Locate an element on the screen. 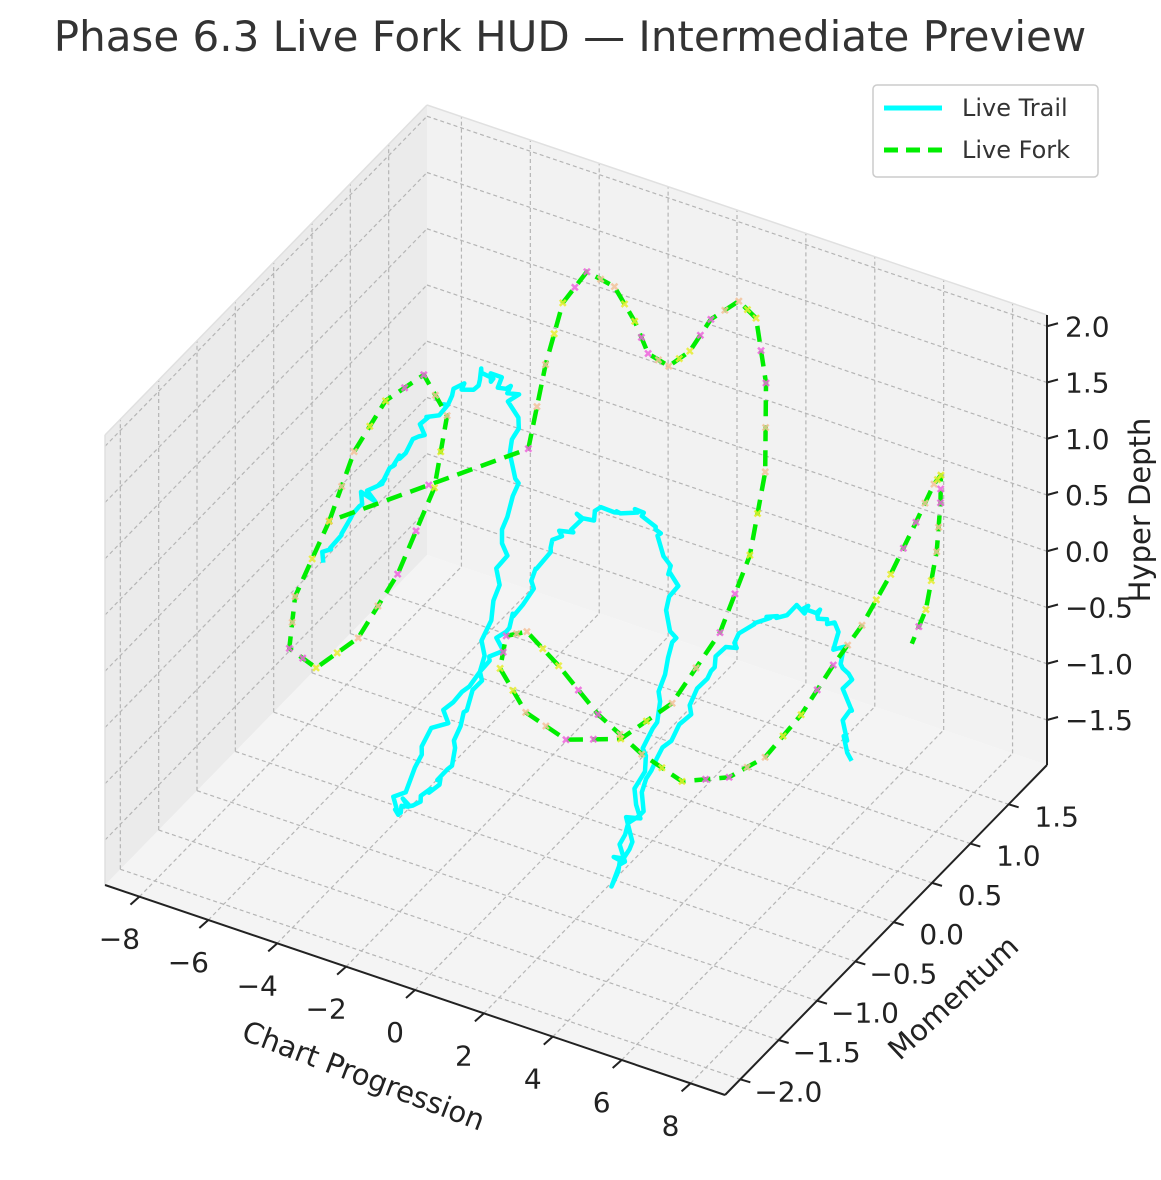 Image resolution: width=1161 pixels, height=1180 pixels. z-tick-label: 1.5 is located at coordinates (1087, 383).